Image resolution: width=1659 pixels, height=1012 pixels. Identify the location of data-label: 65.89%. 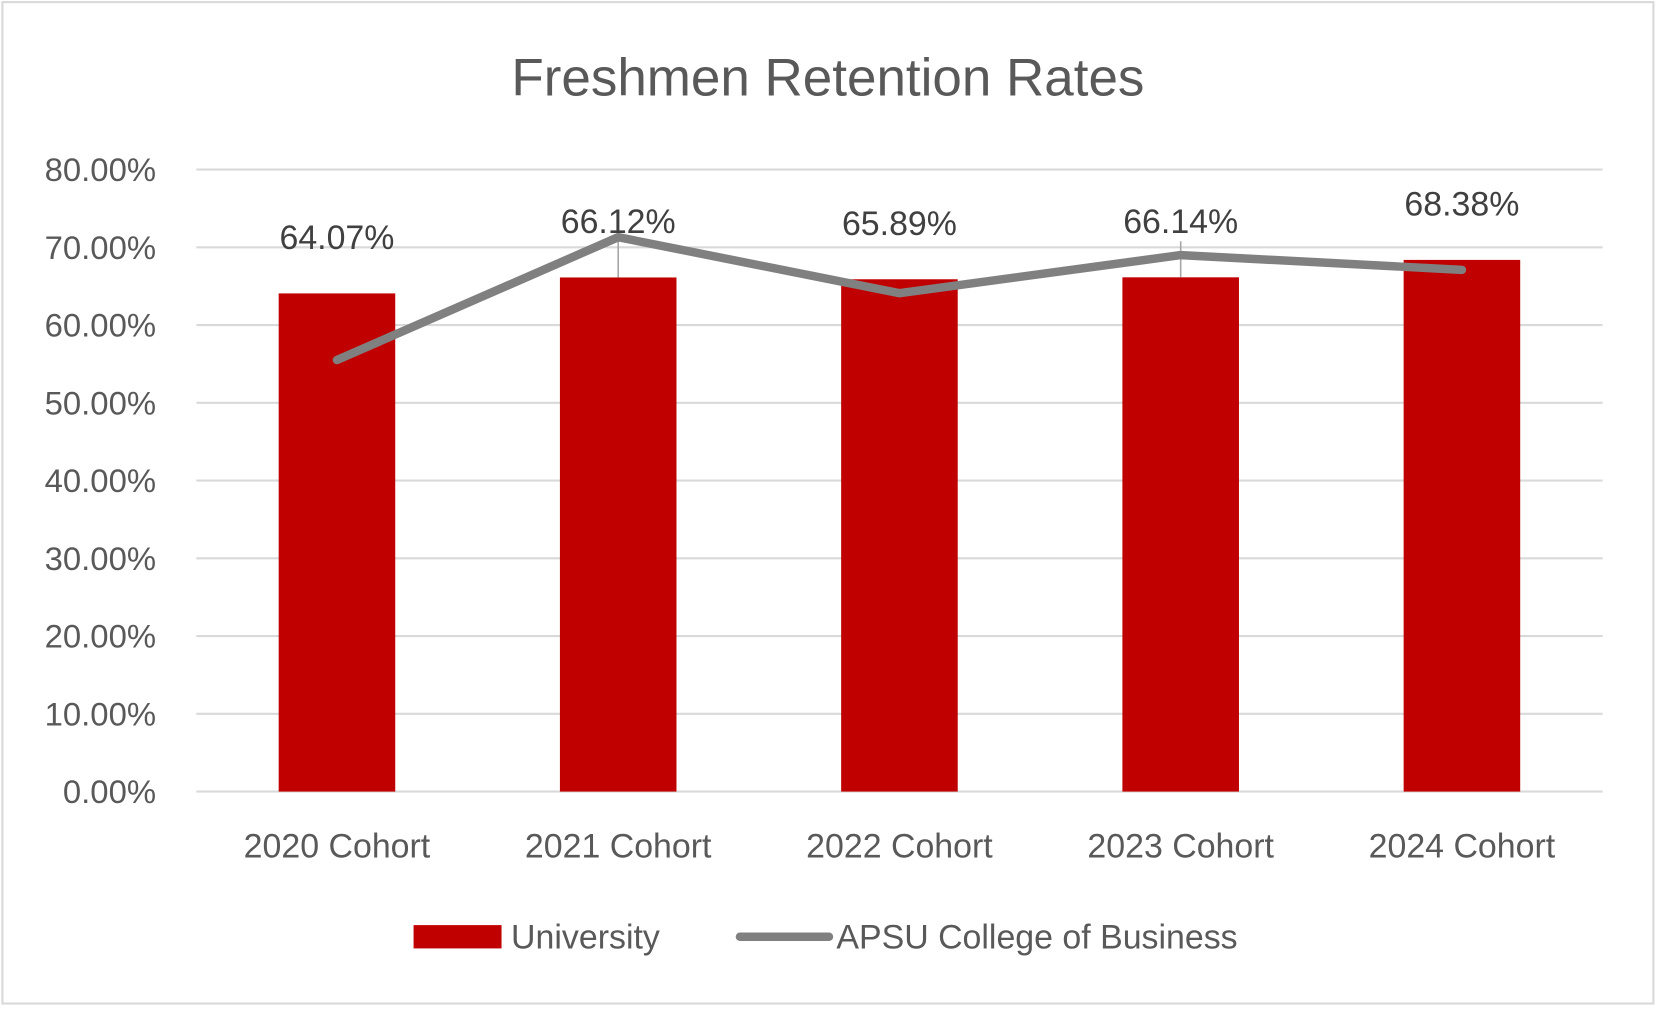
(899, 224).